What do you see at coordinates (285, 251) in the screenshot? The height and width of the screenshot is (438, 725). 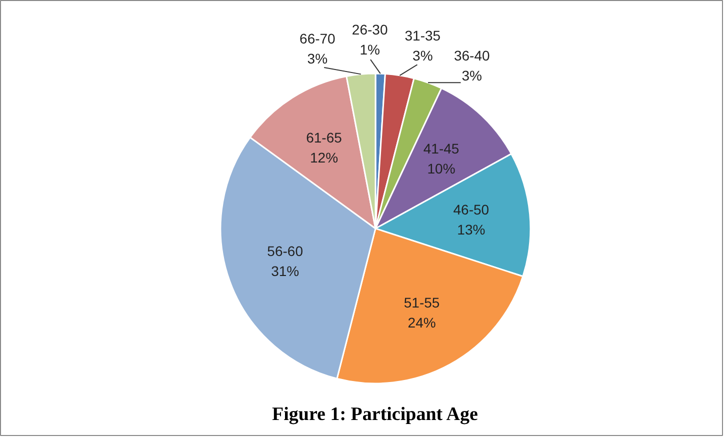 I see `slice-label: 56-60` at bounding box center [285, 251].